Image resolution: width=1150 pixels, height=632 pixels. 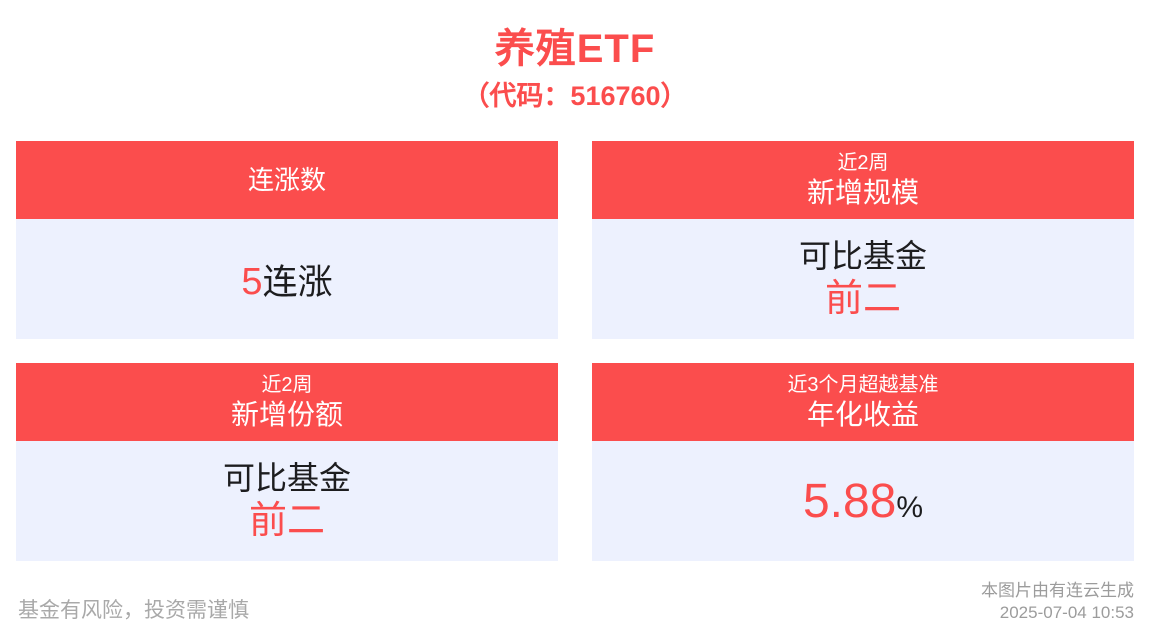 I want to click on card-new-scale-body: 可比基金 前二, so click(x=863, y=279).